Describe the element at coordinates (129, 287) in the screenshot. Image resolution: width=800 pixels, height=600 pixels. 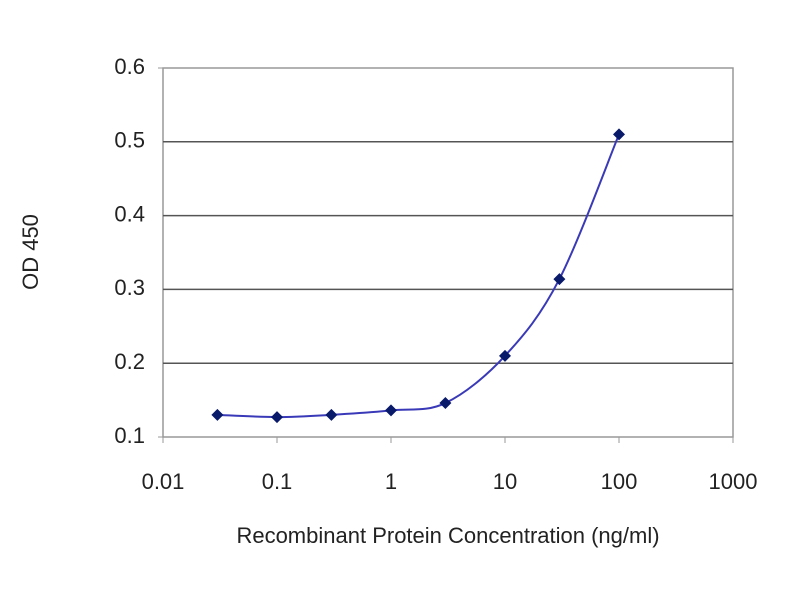
I see `y-tick-label: 0.3` at that location.